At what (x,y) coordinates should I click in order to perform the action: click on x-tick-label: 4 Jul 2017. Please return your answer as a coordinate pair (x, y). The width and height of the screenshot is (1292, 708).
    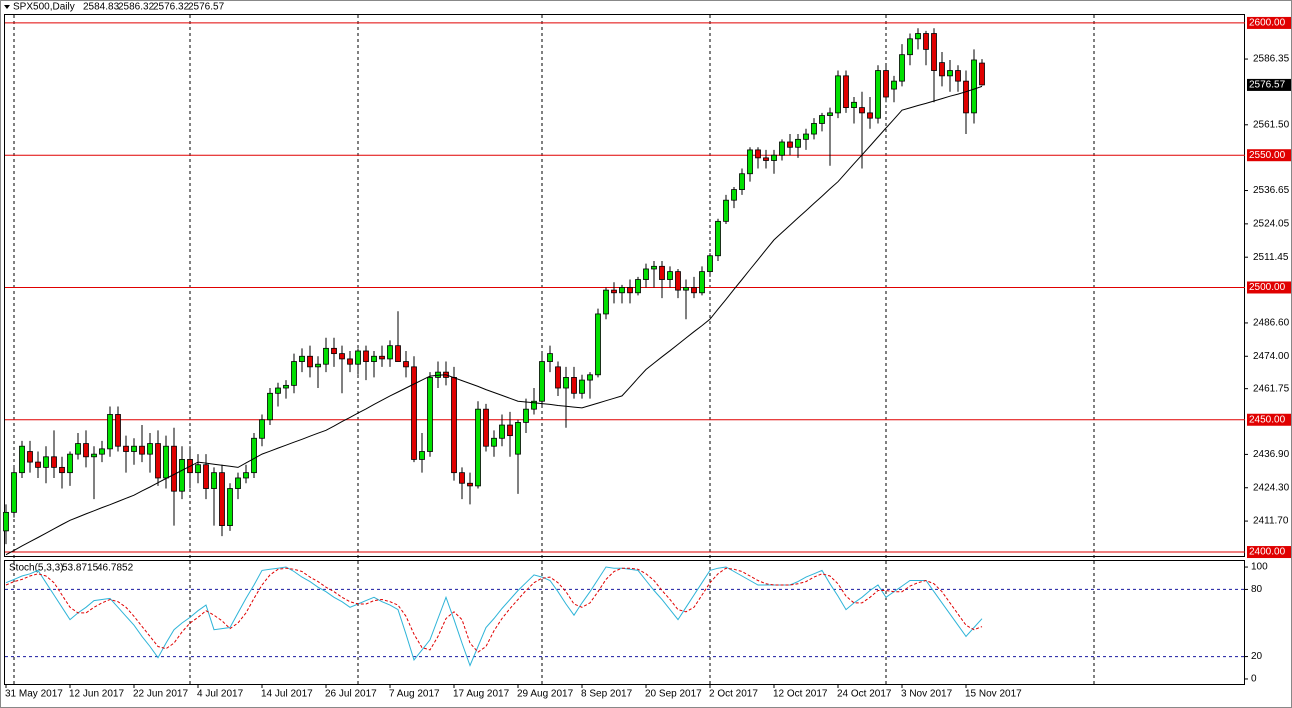
    Looking at the image, I should click on (220, 694).